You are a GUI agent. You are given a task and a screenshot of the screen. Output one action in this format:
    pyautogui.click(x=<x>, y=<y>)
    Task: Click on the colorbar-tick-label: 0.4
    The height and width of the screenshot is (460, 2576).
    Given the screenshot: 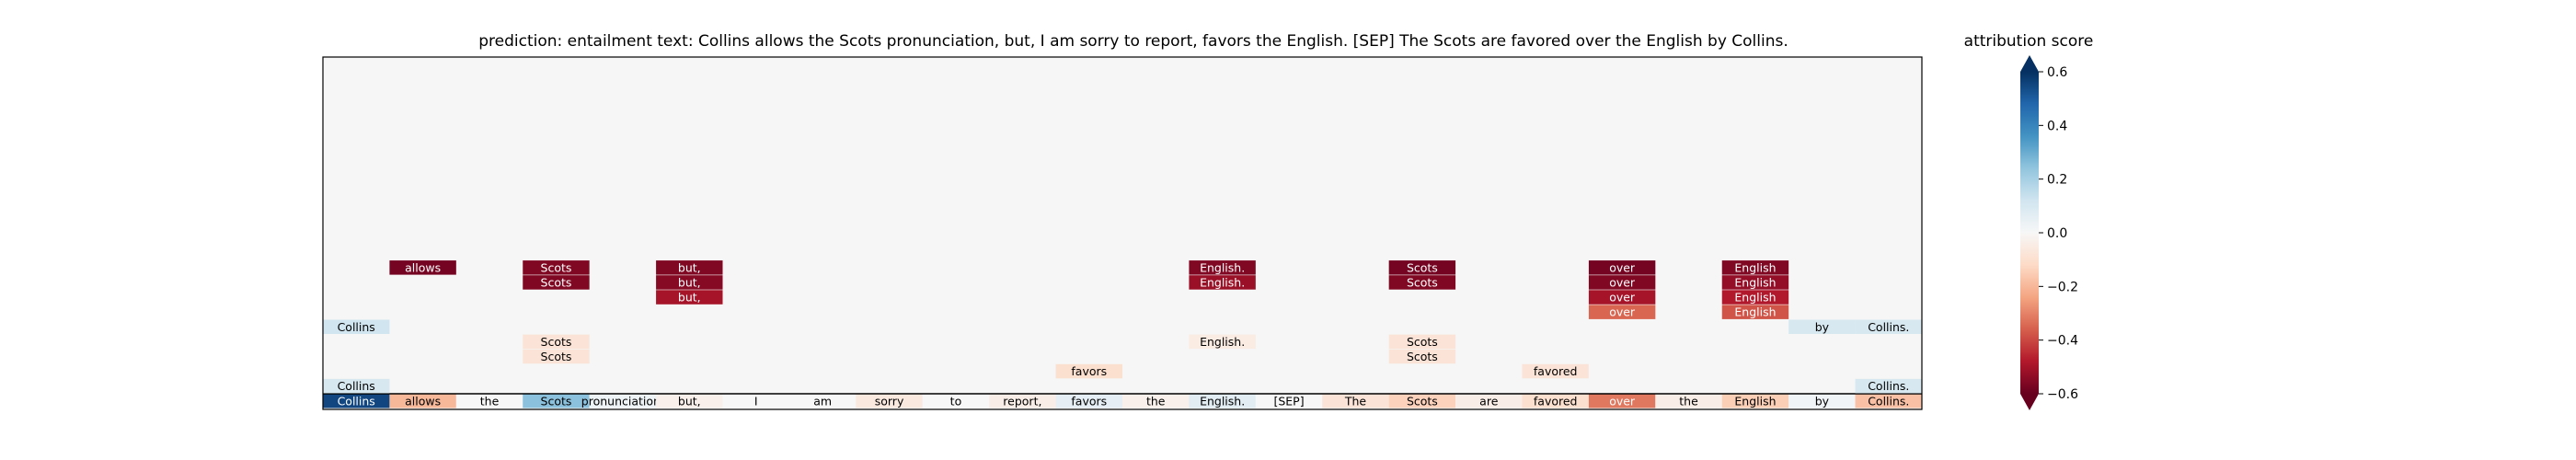 What is the action you would take?
    pyautogui.click(x=2057, y=126)
    